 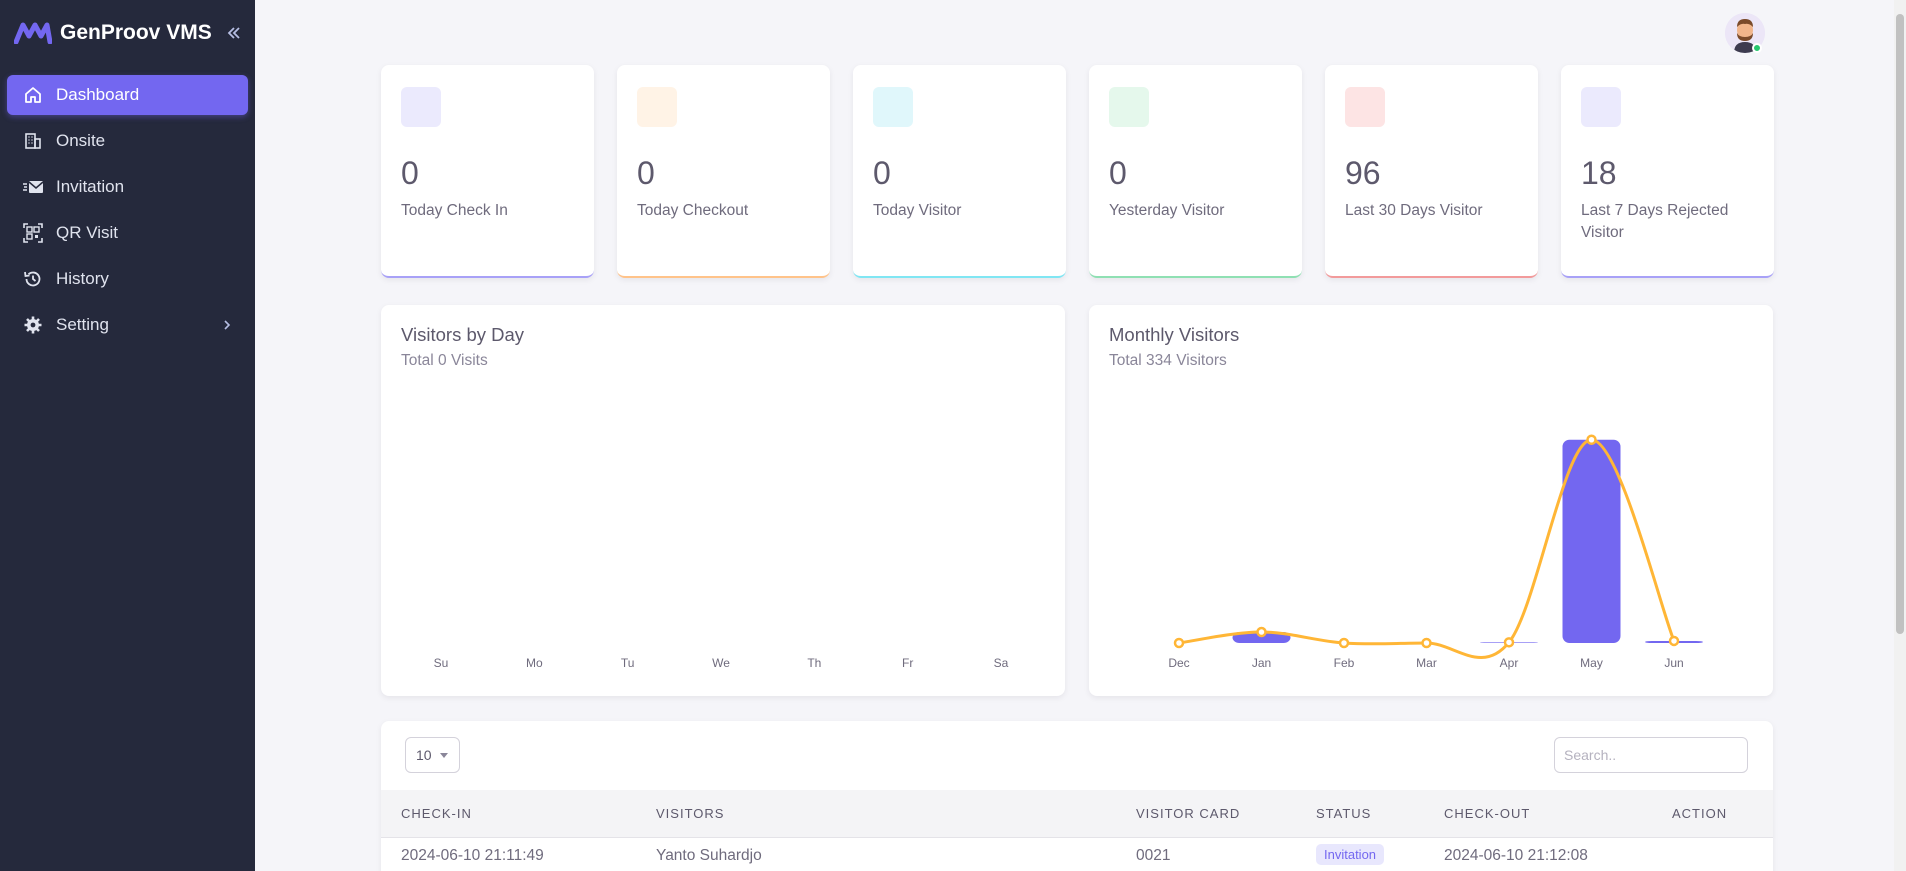 I want to click on sidebar-item-invitation: Invitation, so click(x=127, y=187).